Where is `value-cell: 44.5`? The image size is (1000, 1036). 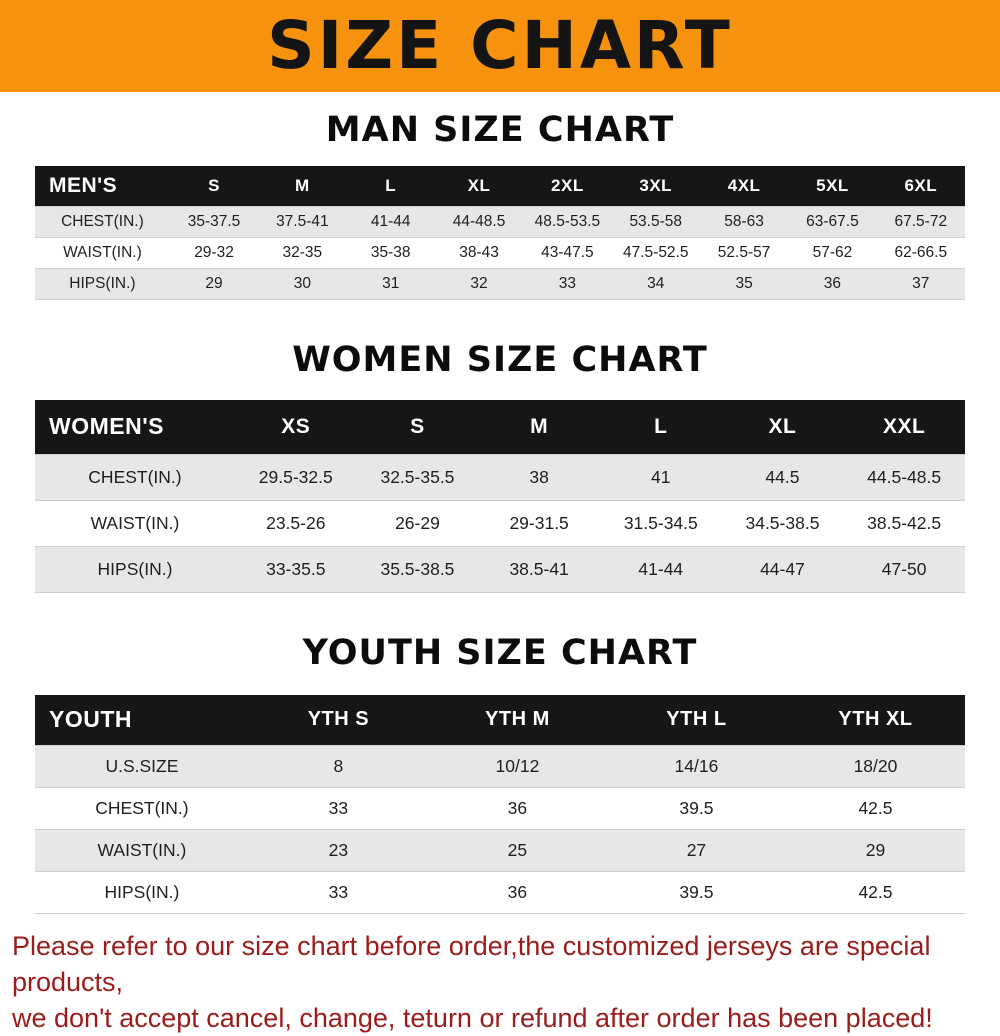
value-cell: 44.5 is located at coordinates (782, 477).